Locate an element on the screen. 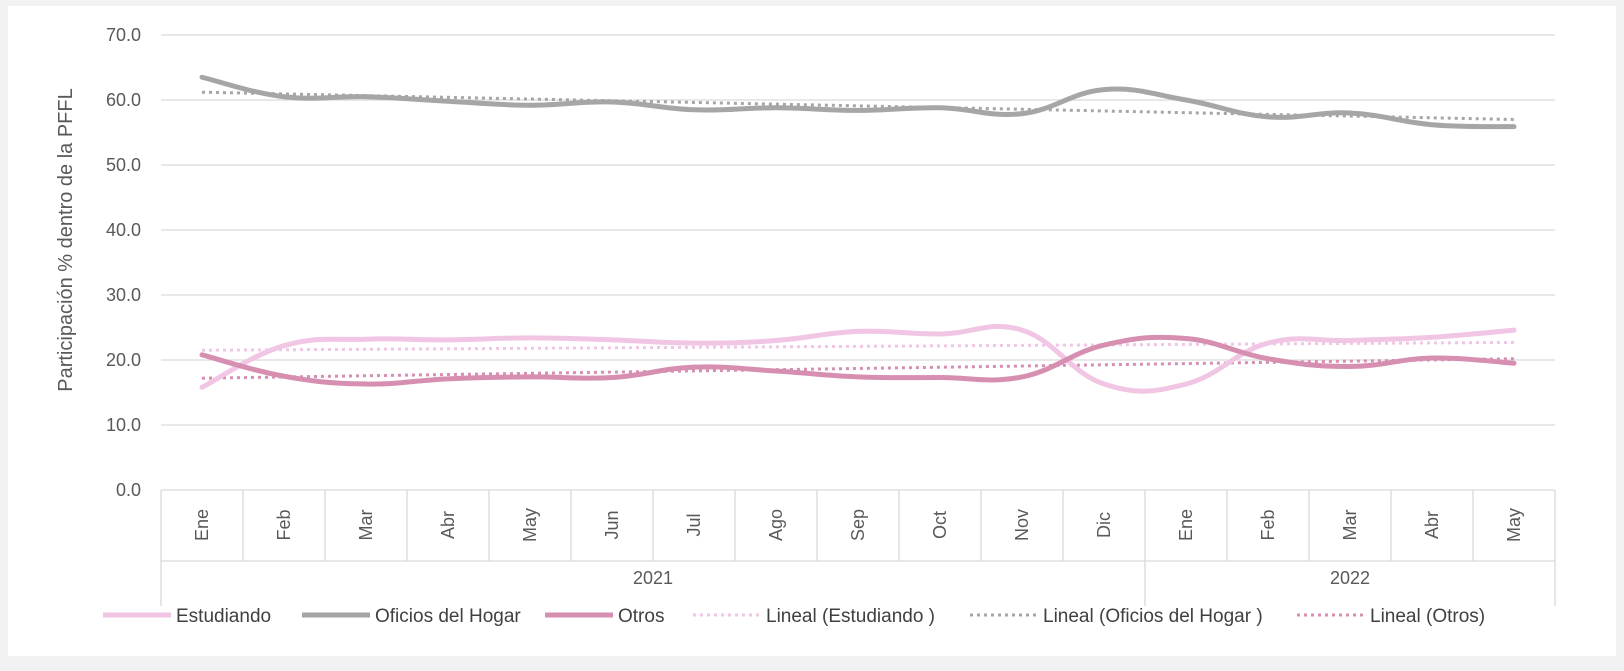 The height and width of the screenshot is (671, 1624). y-tick-label: 0.0 is located at coordinates (128, 490).